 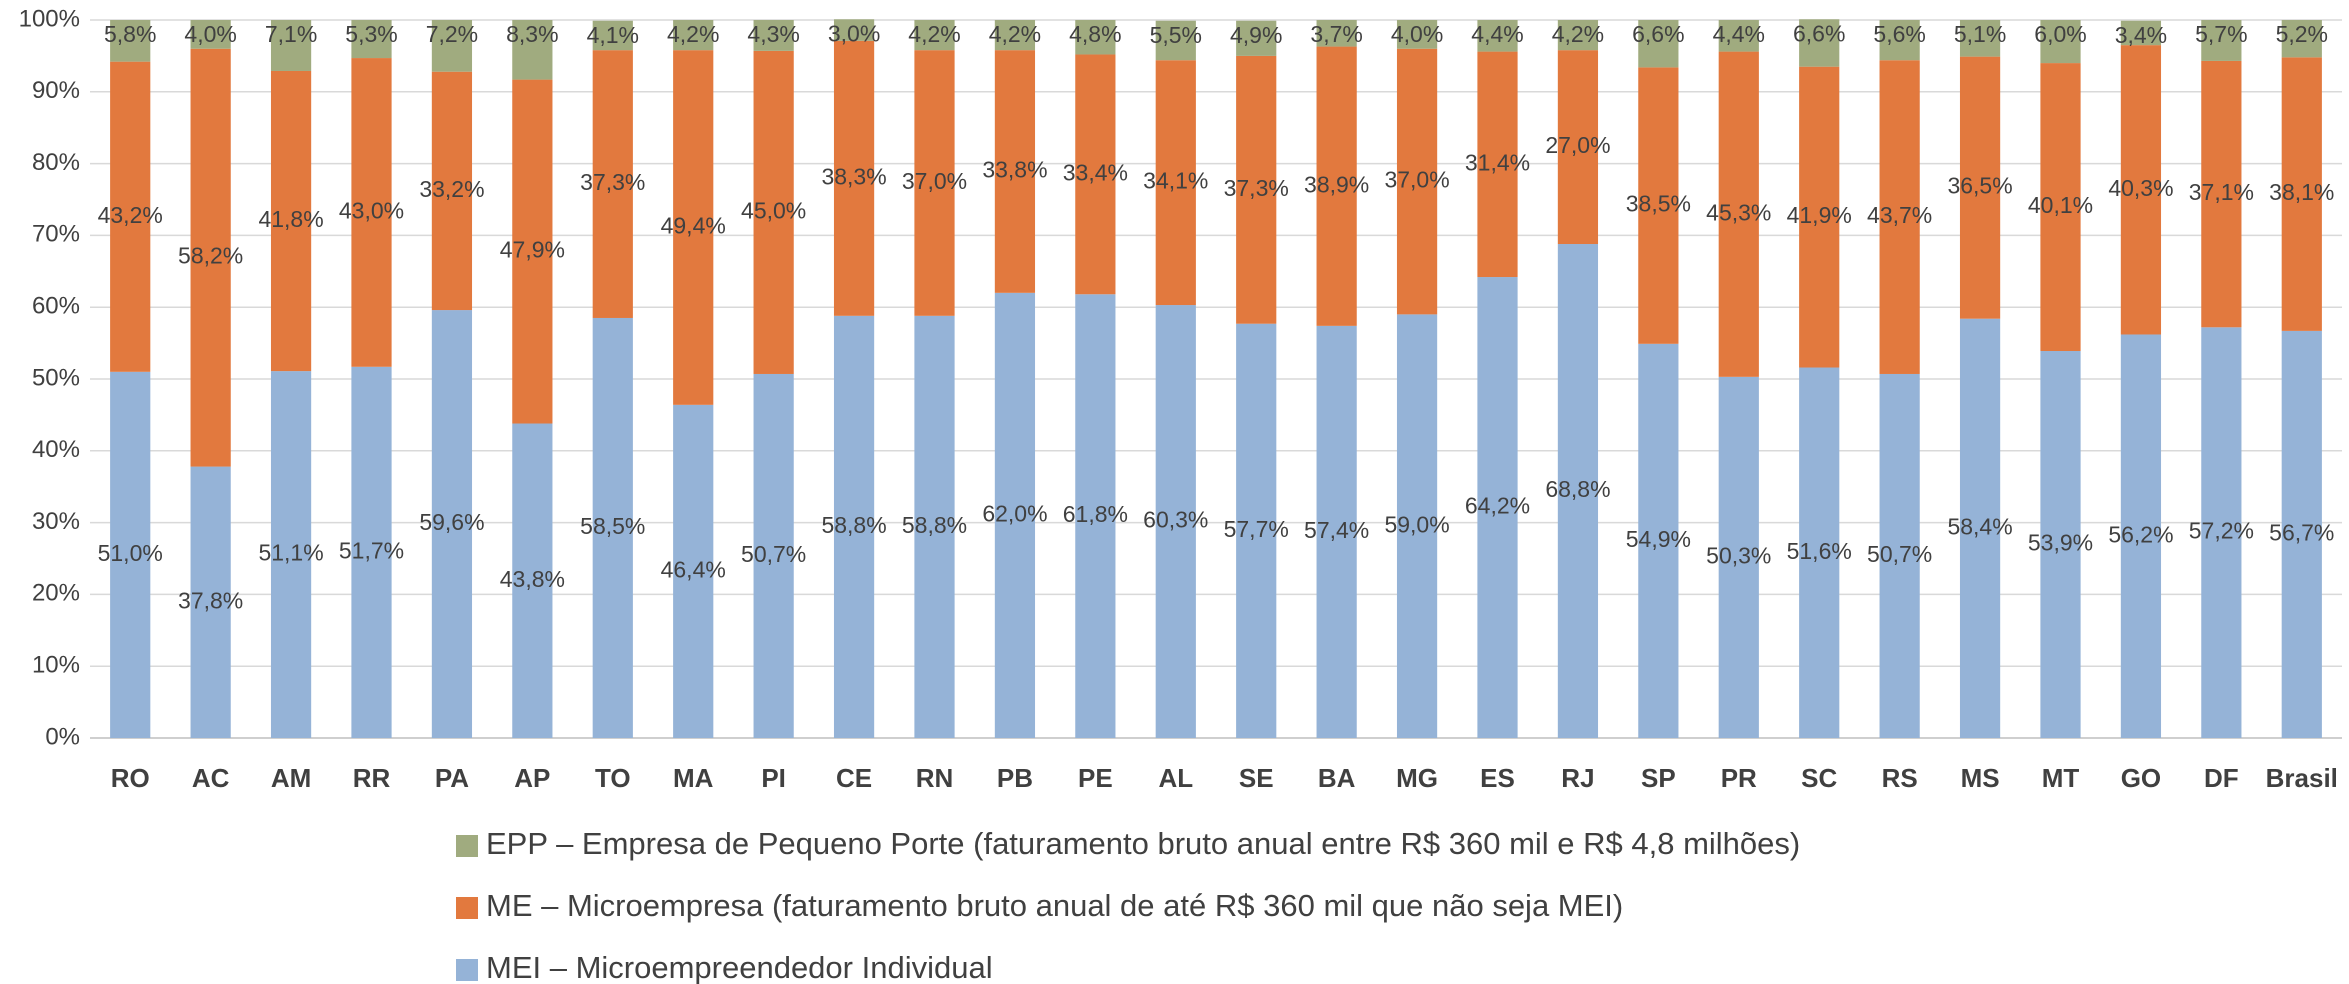 What do you see at coordinates (935, 778) in the screenshot?
I see `x-tick-label: RN` at bounding box center [935, 778].